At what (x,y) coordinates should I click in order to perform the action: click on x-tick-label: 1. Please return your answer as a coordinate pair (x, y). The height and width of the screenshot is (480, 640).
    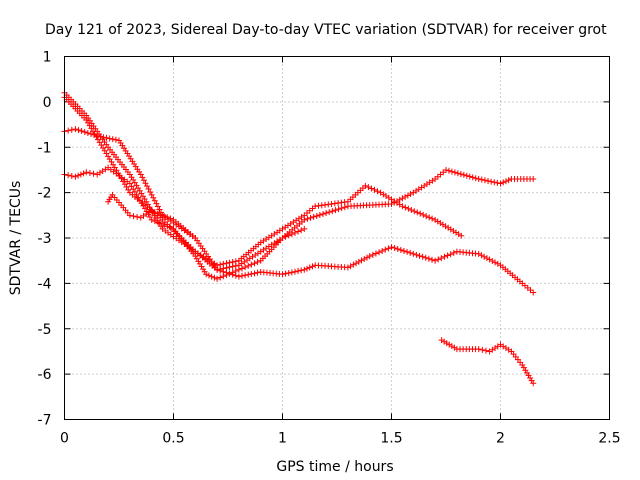
    Looking at the image, I should click on (282, 439).